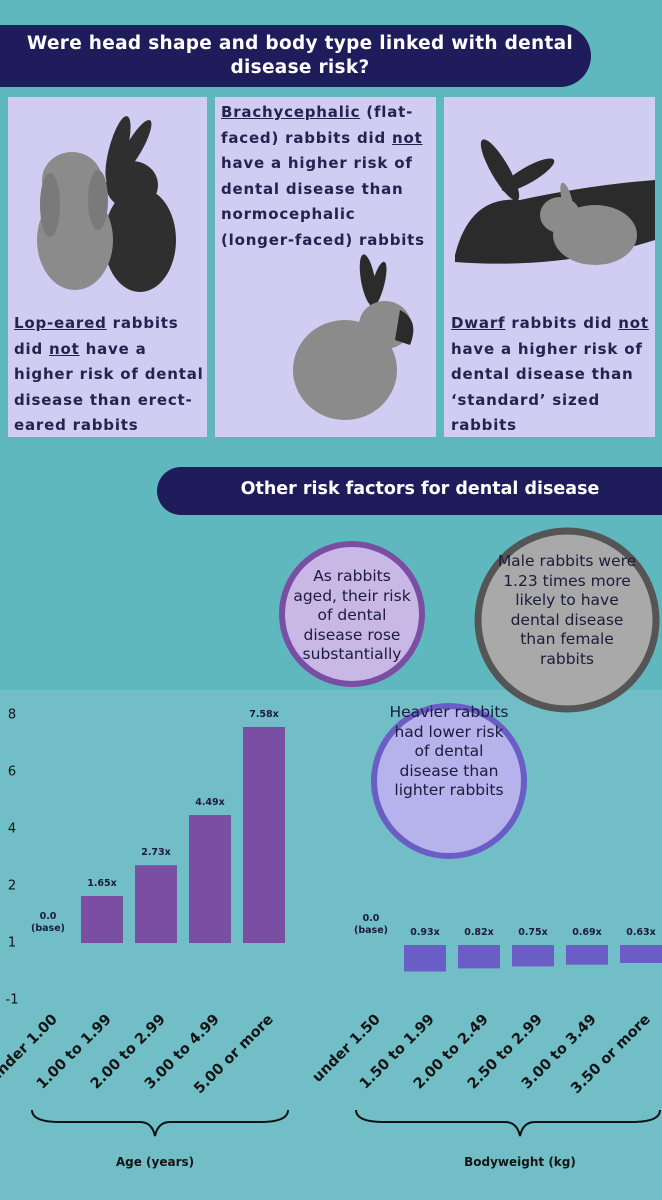 The width and height of the screenshot is (662, 1200). Describe the element at coordinates (420, 489) in the screenshot. I see `section-title: Other risk factors for dental disease` at that location.